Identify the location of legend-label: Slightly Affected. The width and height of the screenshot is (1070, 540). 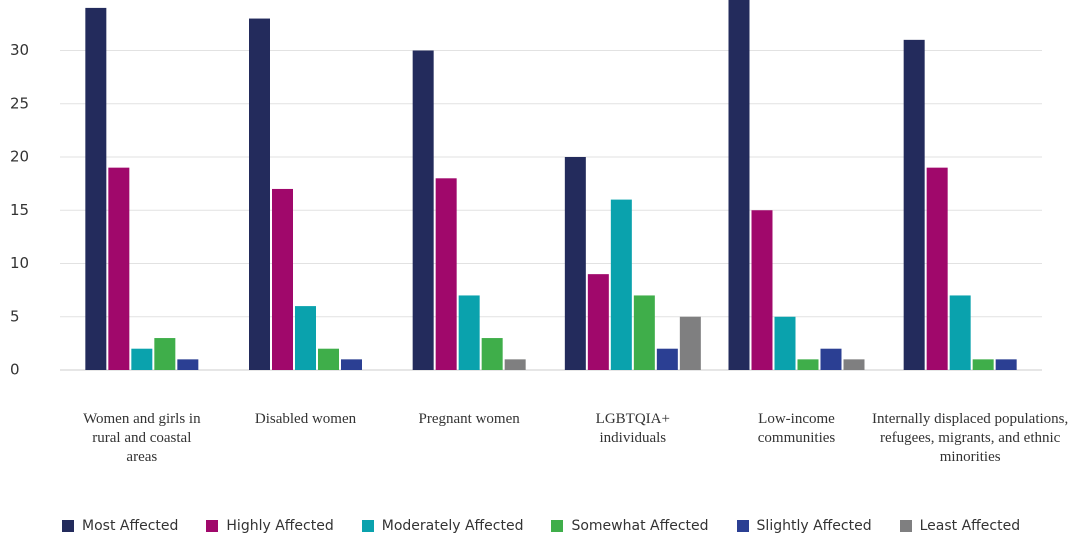
(814, 526).